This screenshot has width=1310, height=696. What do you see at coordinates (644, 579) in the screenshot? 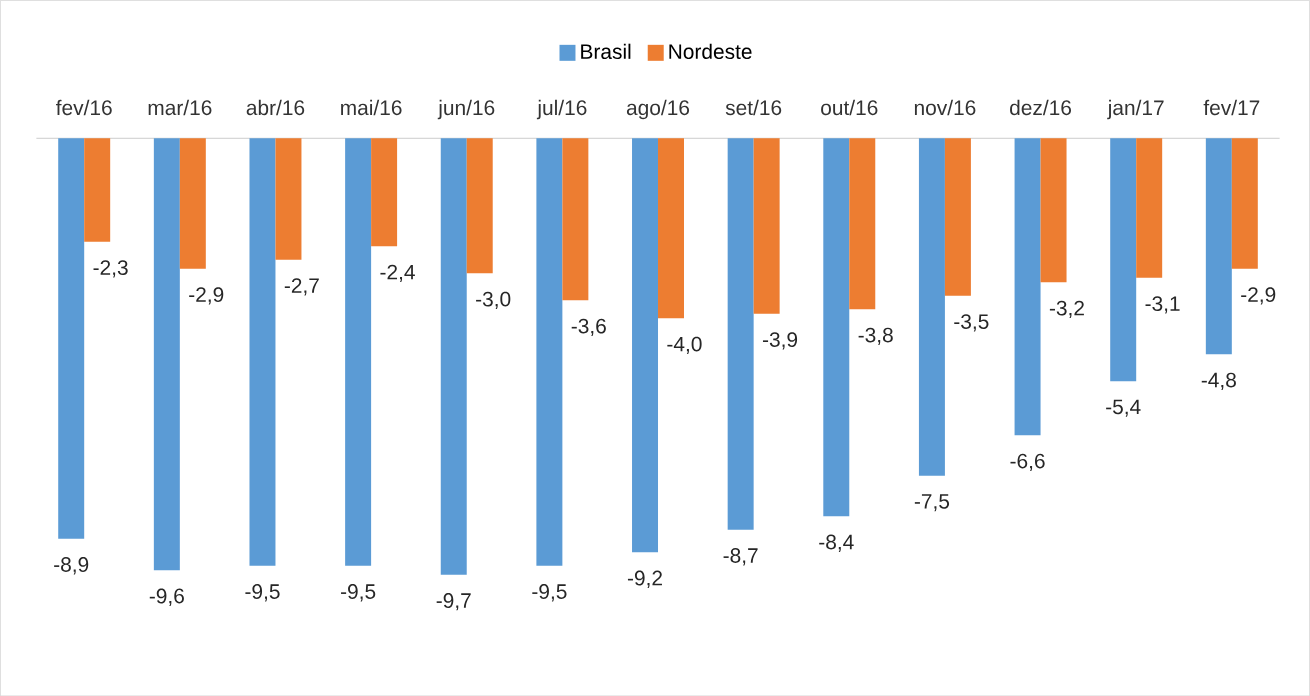
I see `data-label: -9,2` at bounding box center [644, 579].